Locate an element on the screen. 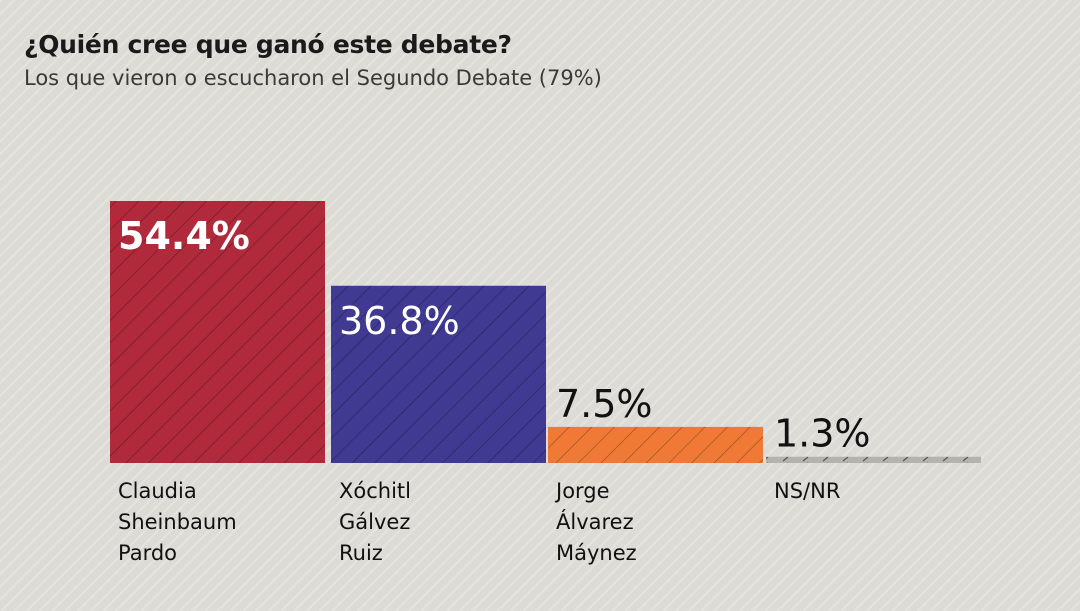 The width and height of the screenshot is (1080, 611). category-label-line: Jorge is located at coordinates (583, 491).